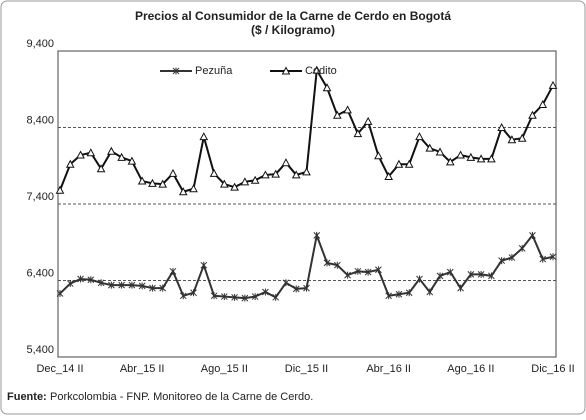 The width and height of the screenshot is (586, 420). What do you see at coordinates (40, 44) in the screenshot?
I see `y-tick-label: 9,400` at bounding box center [40, 44].